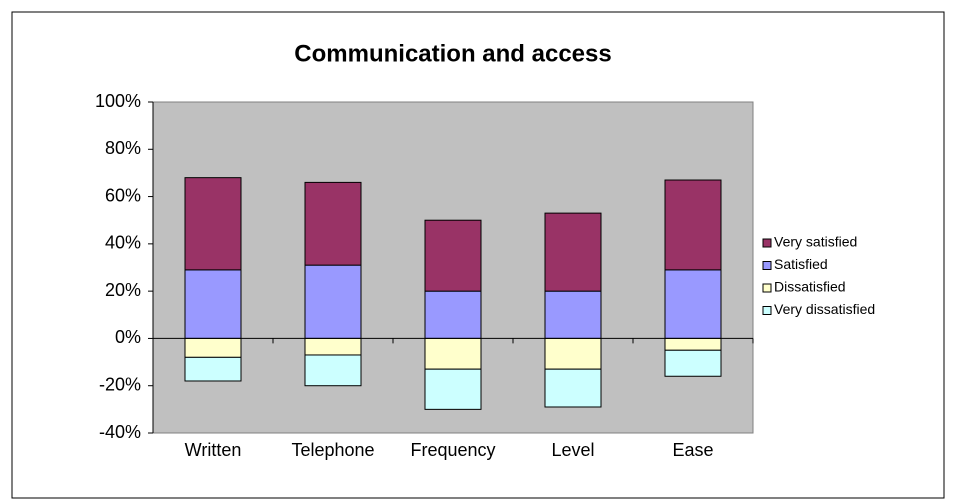 This screenshot has width=958, height=501. Describe the element at coordinates (692, 450) in the screenshot. I see `x-tick-label: Ease` at that location.